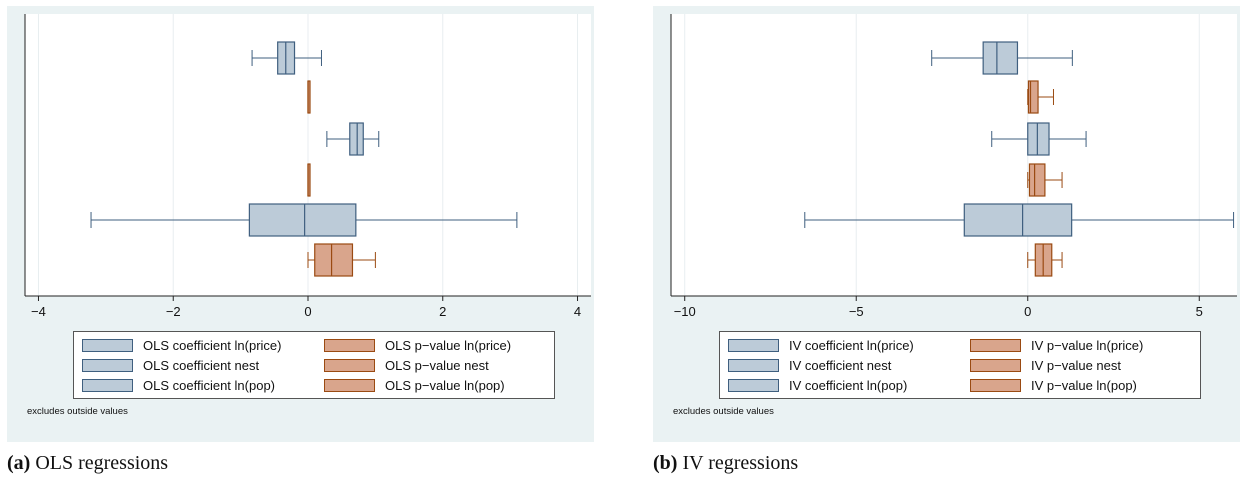 The image size is (1247, 483). I want to click on x-tick-label: −4, so click(38, 311).